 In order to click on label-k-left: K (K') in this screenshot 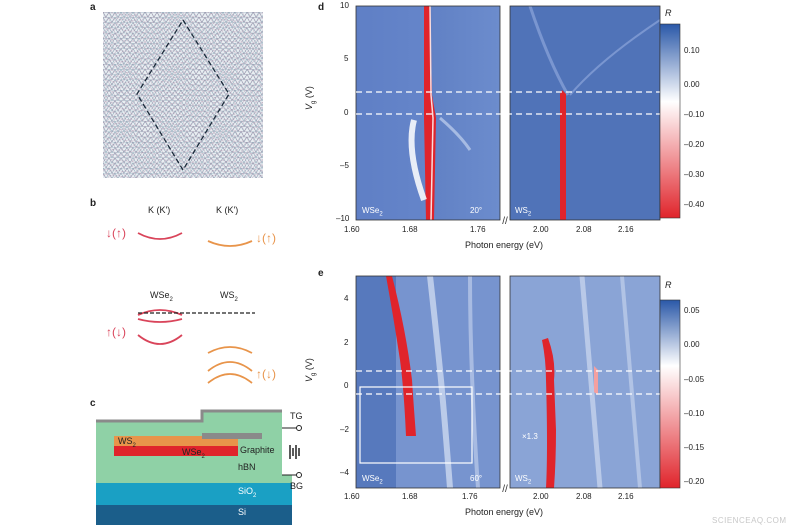, I will do `click(159, 210)`.